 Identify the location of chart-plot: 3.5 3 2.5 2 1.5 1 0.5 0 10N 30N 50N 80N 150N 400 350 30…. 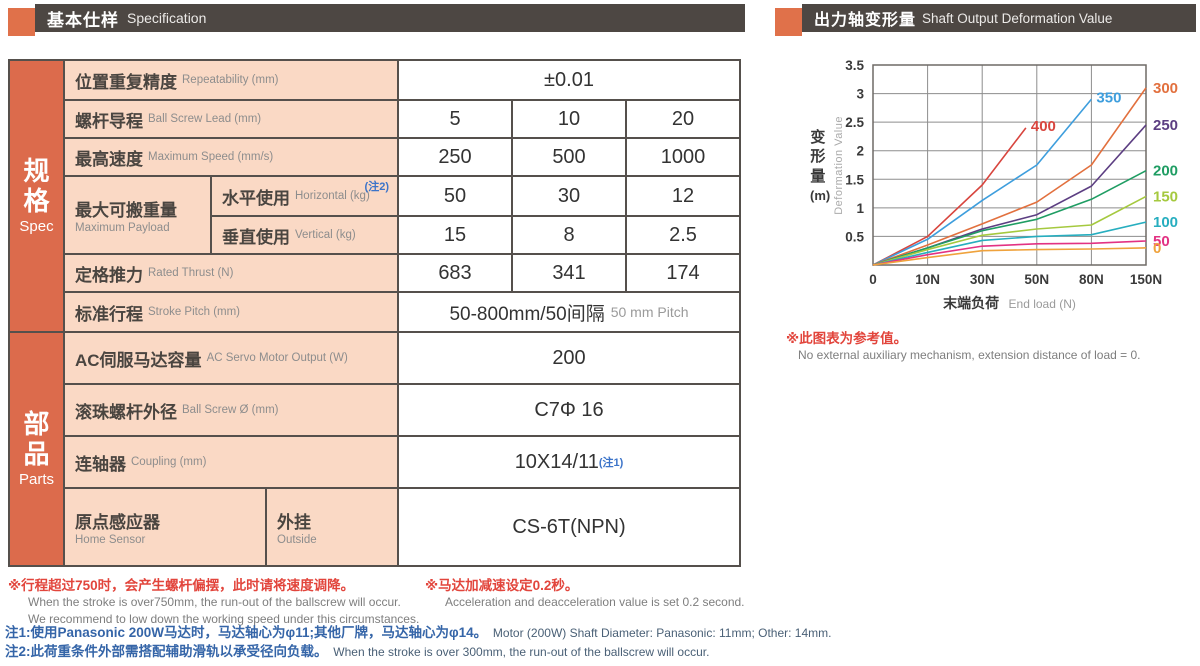
(1011, 172).